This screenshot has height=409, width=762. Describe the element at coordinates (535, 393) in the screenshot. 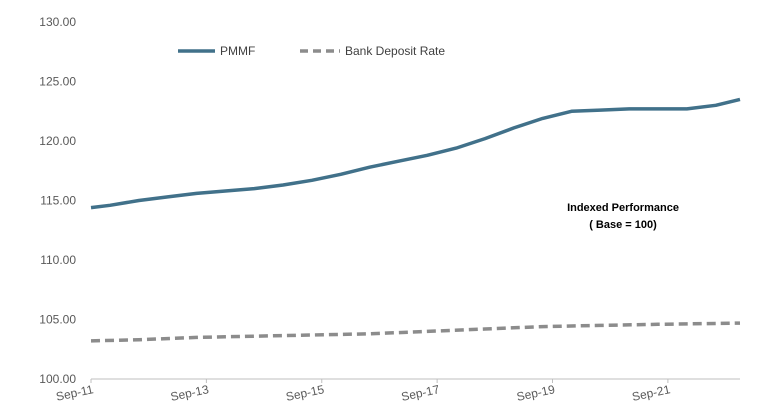

I see `x-tick-label: Sep-19` at that location.